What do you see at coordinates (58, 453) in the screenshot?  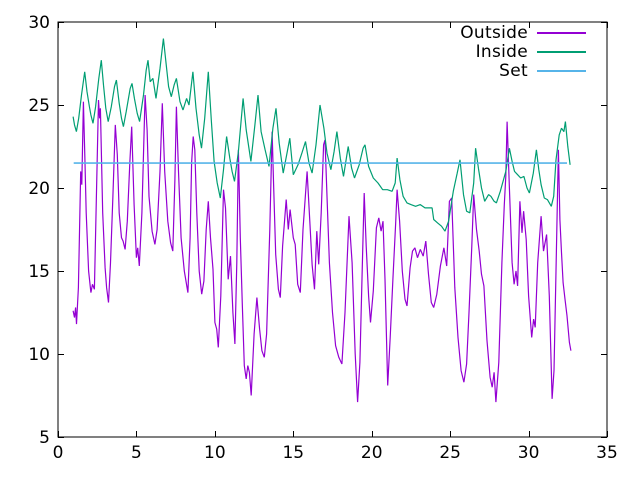 I see `x-tick-label: 0` at bounding box center [58, 453].